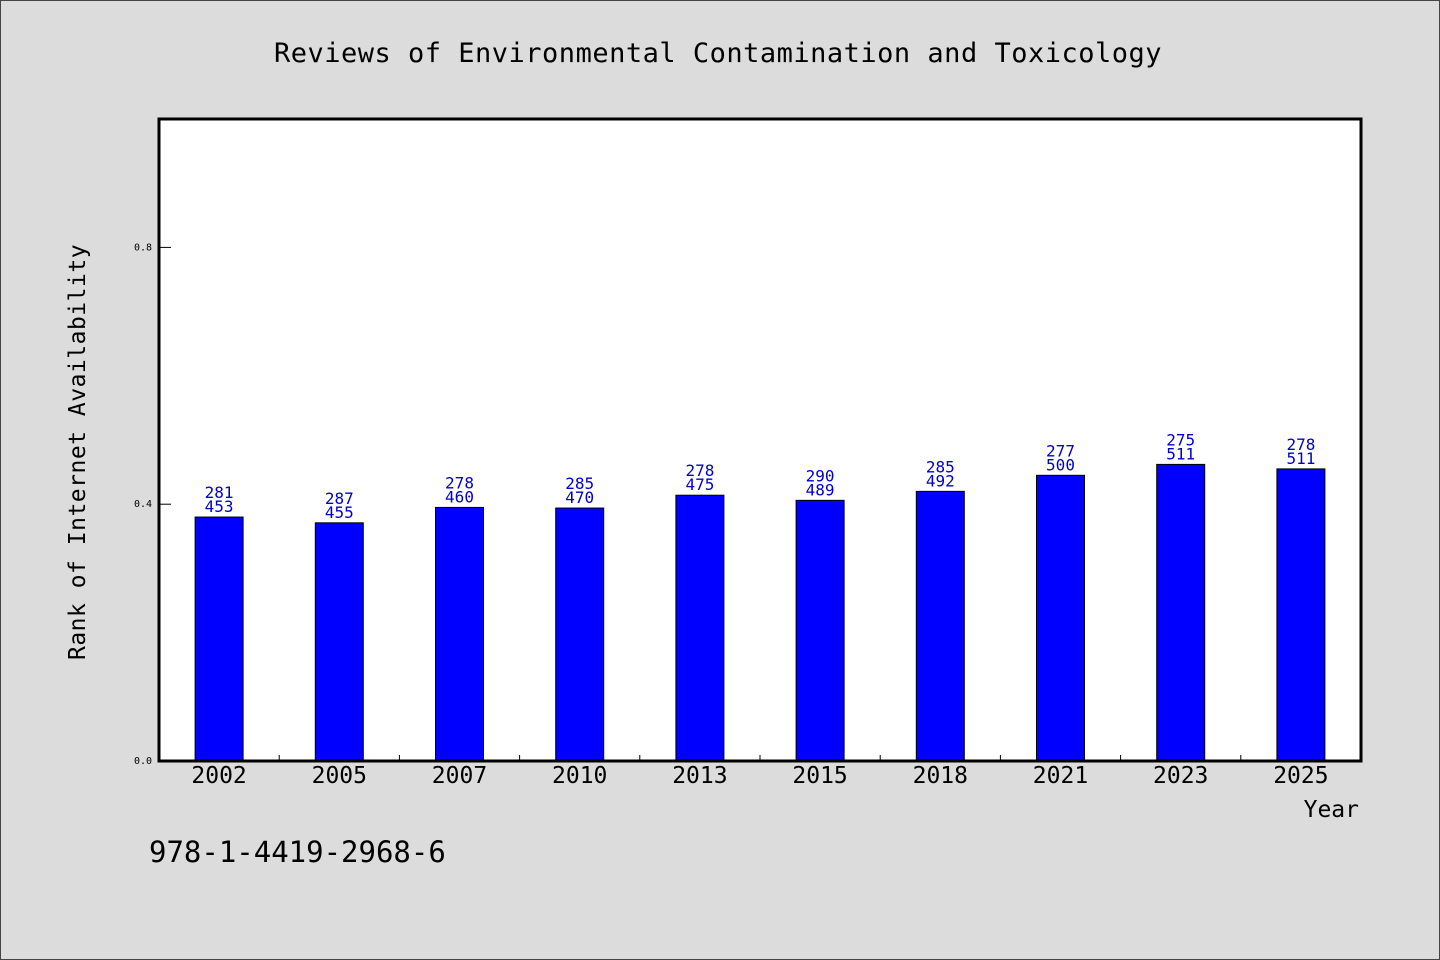  What do you see at coordinates (579, 776) in the screenshot?
I see `x-tick-label: 2010` at bounding box center [579, 776].